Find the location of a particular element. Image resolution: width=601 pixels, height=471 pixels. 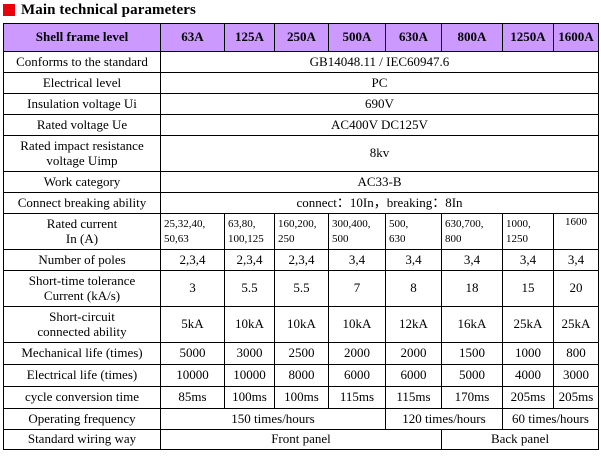

cell-line: 100,125 is located at coordinates (246, 238).